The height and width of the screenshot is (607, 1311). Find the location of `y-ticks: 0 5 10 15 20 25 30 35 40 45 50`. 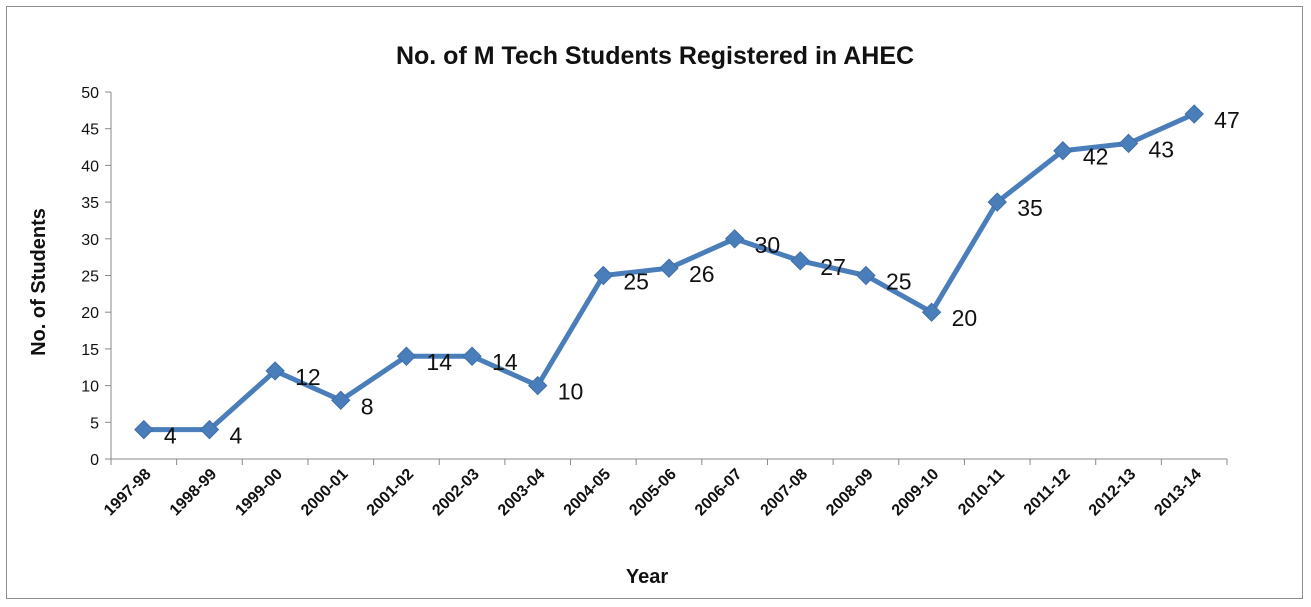

y-ticks: 0 5 10 15 20 25 30 35 40 45 50 is located at coordinates (96, 277).